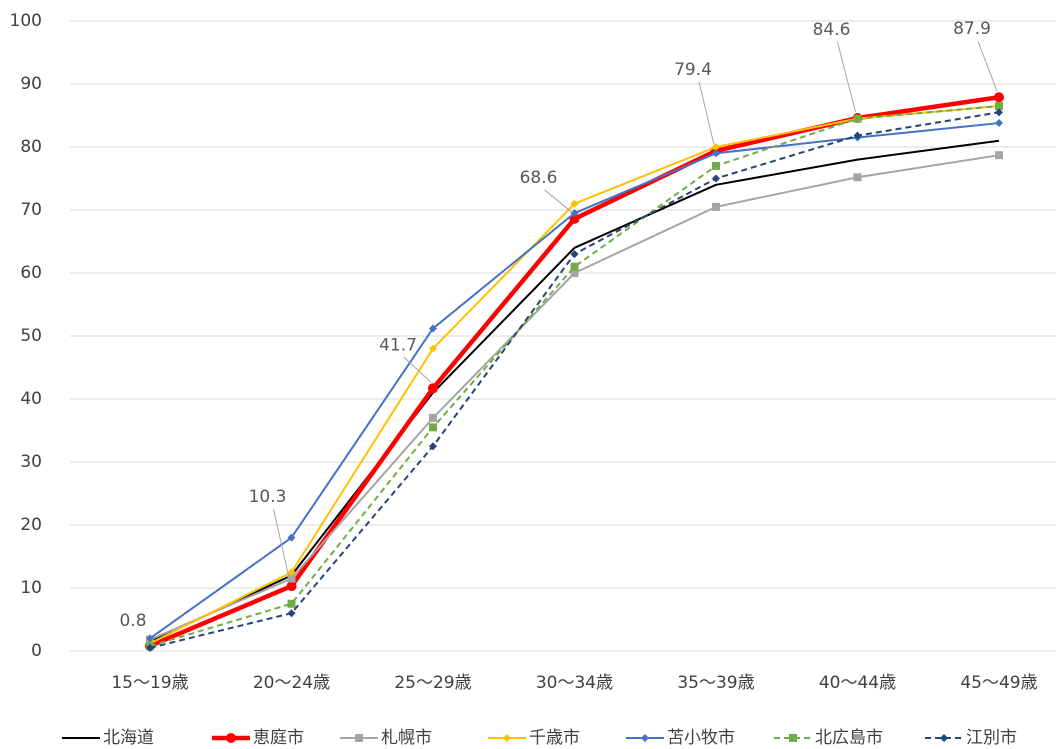 The image size is (1056, 749). What do you see at coordinates (539, 178) in the screenshot?
I see `data-label: 68.6` at bounding box center [539, 178].